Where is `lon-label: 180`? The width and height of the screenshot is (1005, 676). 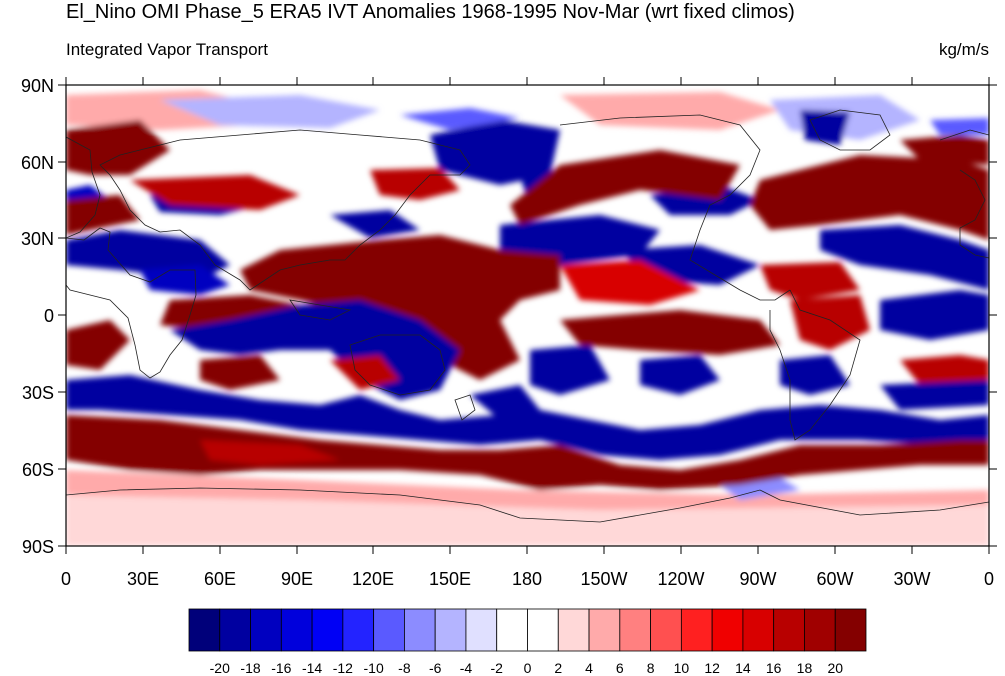
lon-label: 180 is located at coordinates (527, 579).